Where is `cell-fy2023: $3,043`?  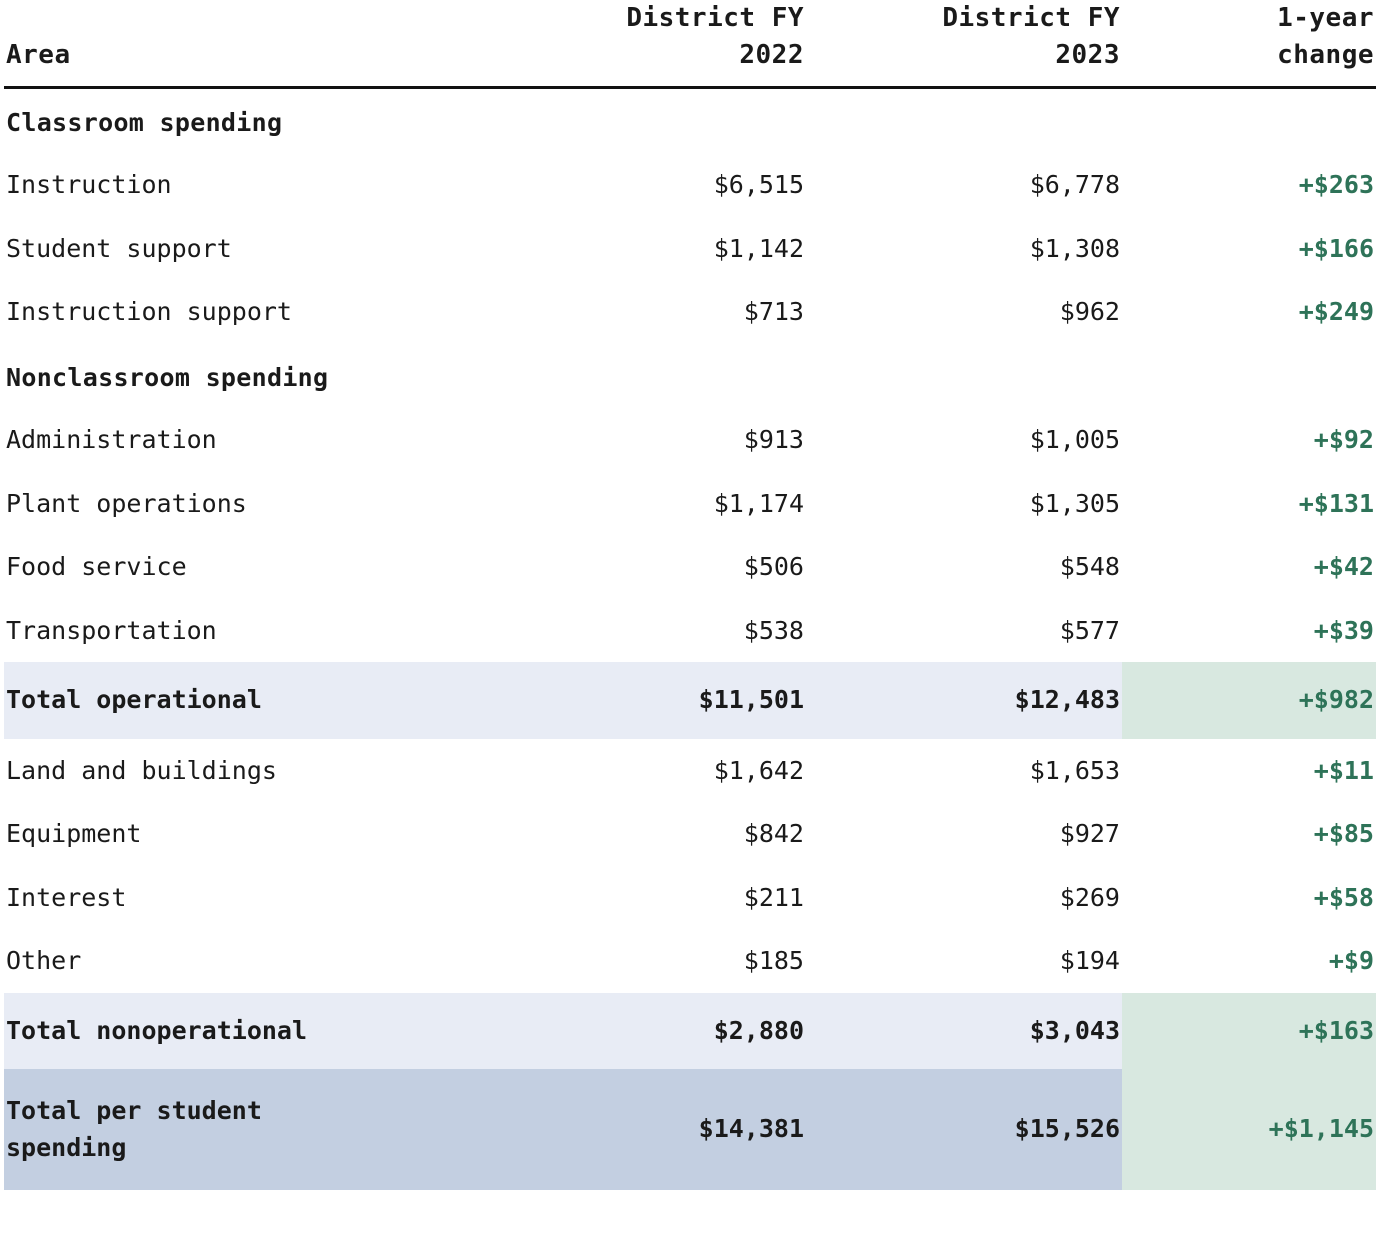 cell-fy2023: $3,043 is located at coordinates (964, 1031).